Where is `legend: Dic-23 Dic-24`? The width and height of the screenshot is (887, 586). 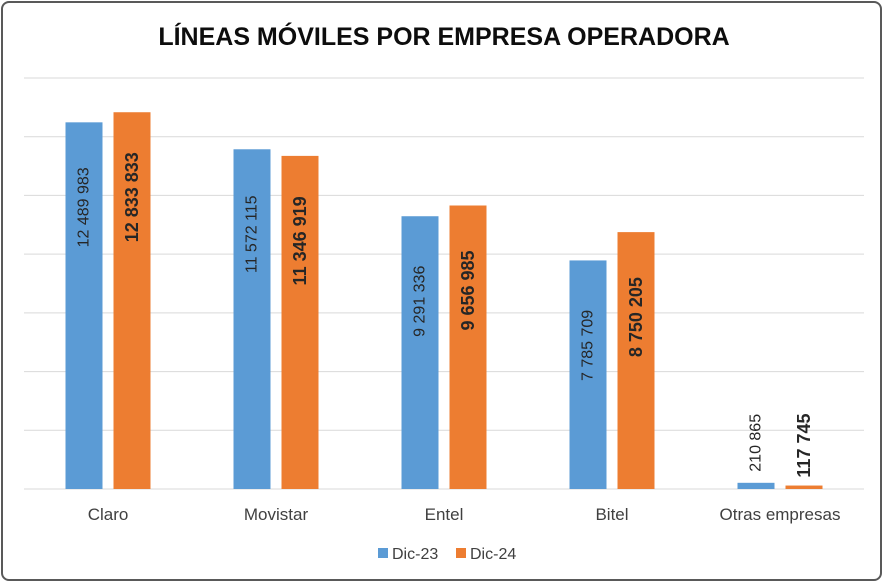 legend: Dic-23 Dic-24 is located at coordinates (447, 554).